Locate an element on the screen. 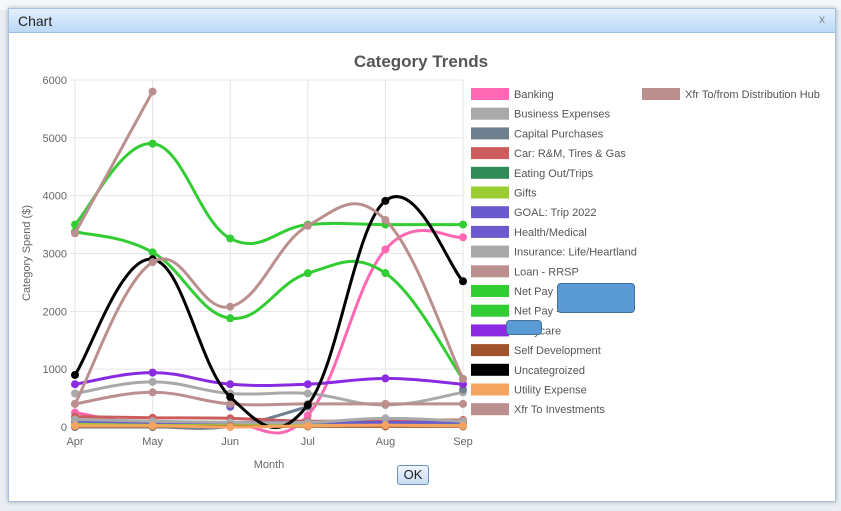  x-tick-label: Aug is located at coordinates (386, 442).